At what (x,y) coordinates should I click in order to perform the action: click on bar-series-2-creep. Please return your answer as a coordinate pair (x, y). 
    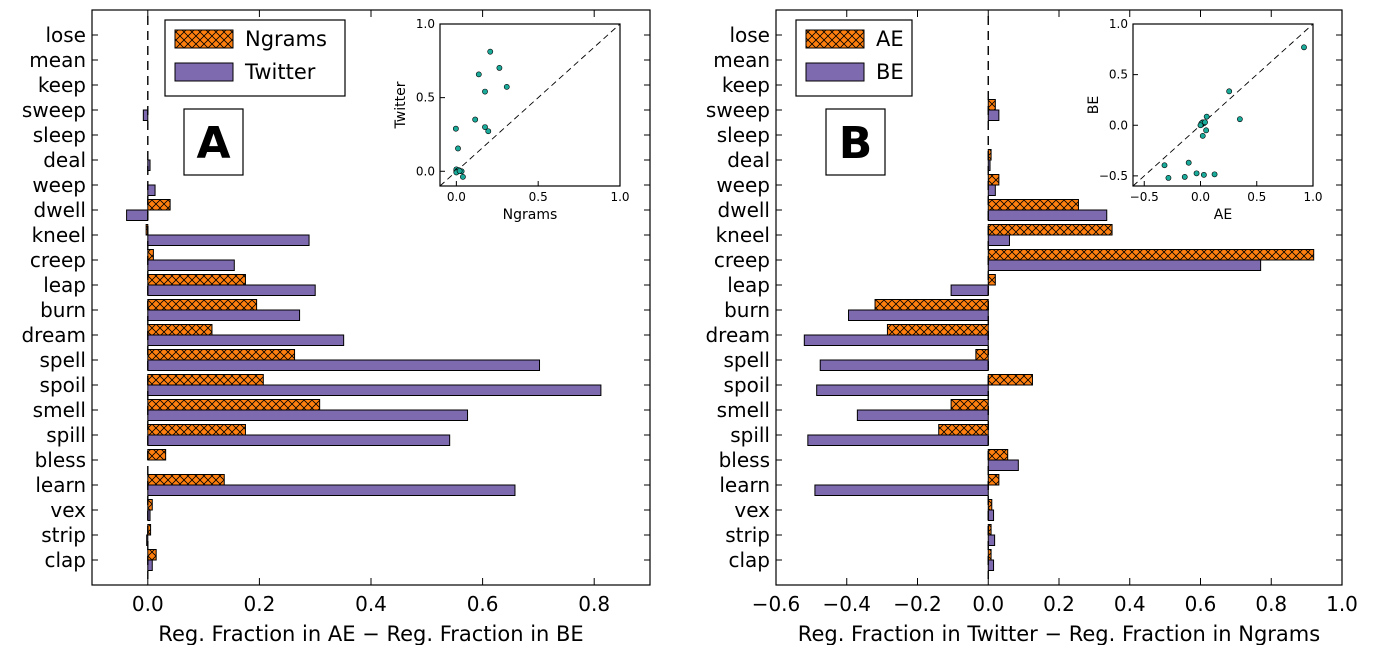
    Looking at the image, I should click on (191, 265).